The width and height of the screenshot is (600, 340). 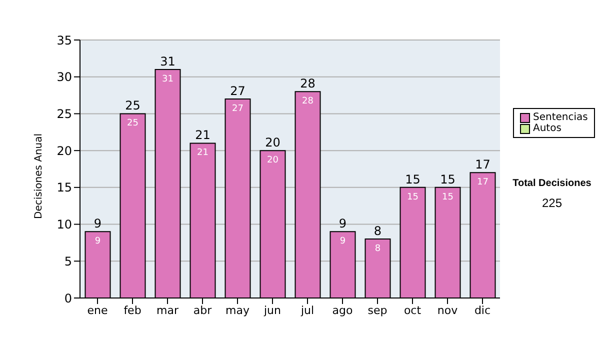 What do you see at coordinates (132, 105) in the screenshot?
I see `total-label: 25` at bounding box center [132, 105].